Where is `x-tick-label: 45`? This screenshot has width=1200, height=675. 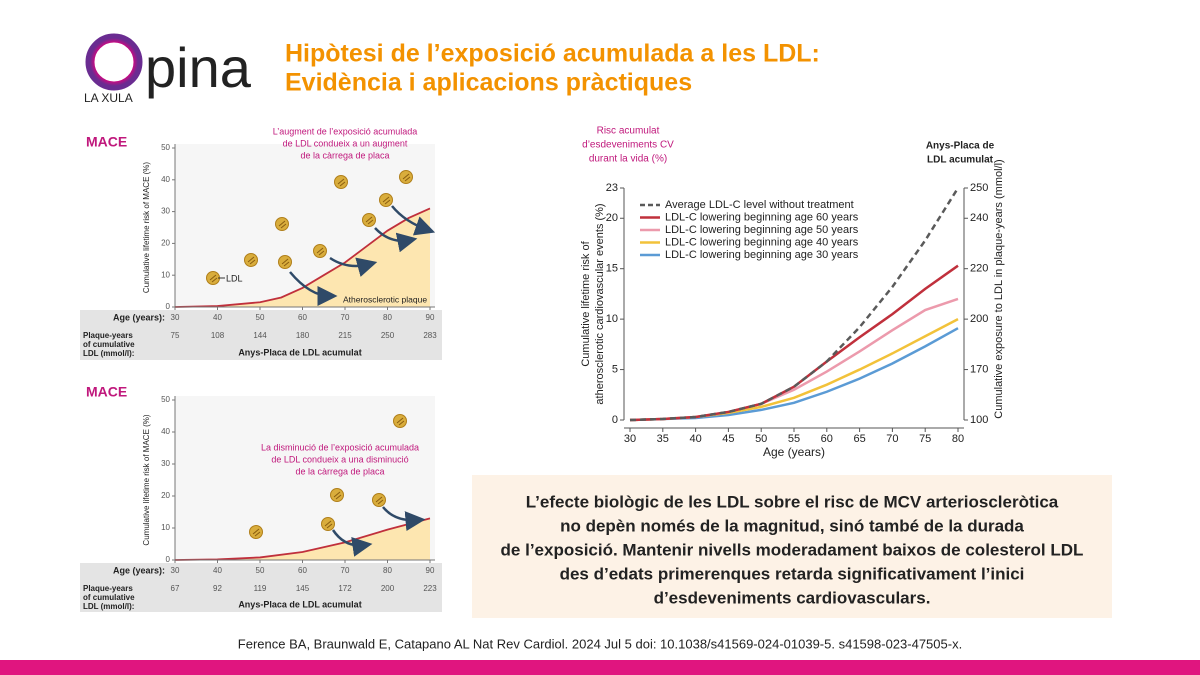
x-tick-label: 45 is located at coordinates (728, 439).